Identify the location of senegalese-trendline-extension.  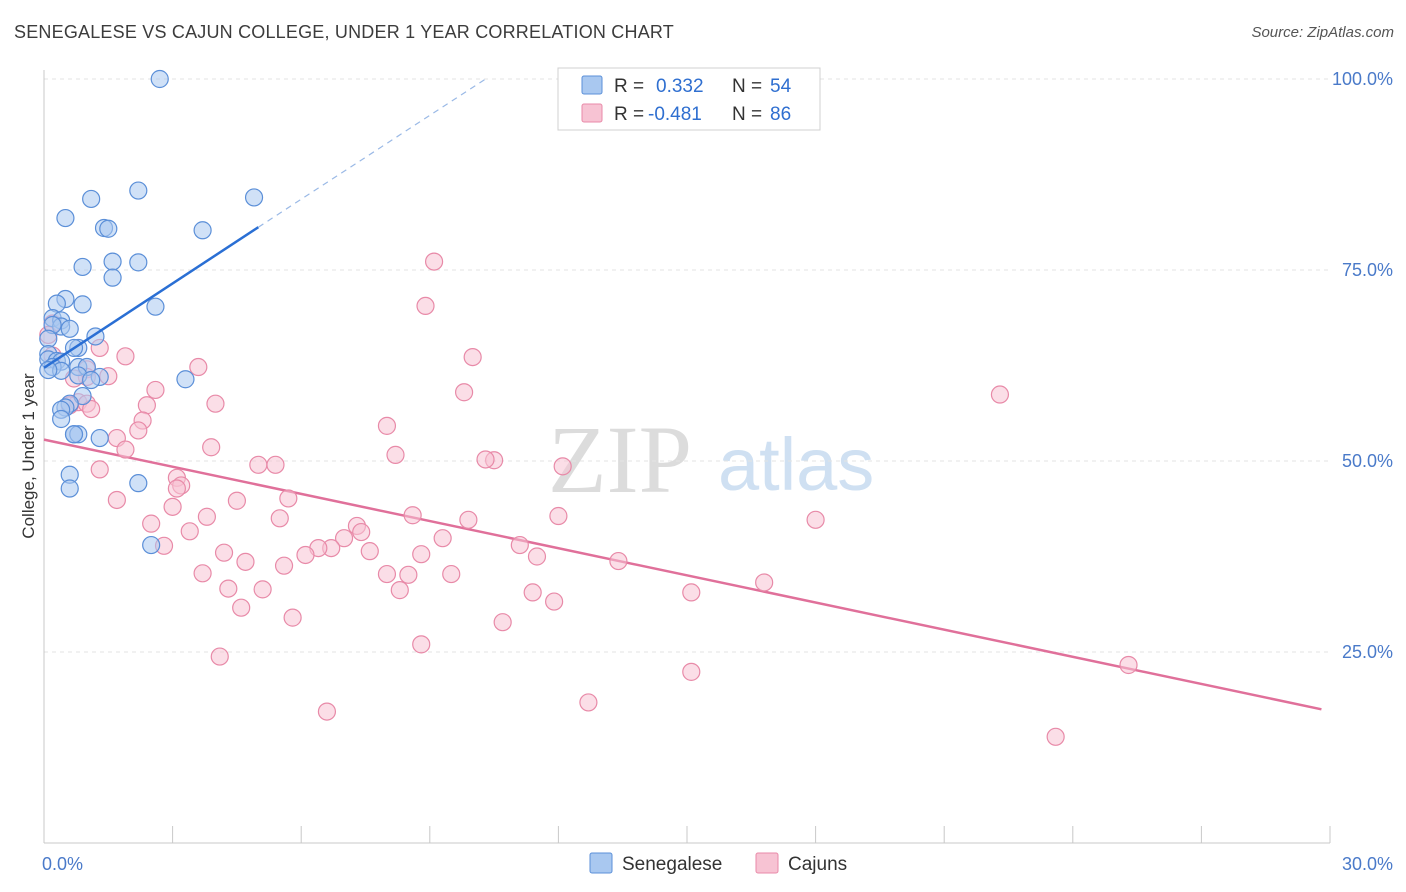
(372, 153).